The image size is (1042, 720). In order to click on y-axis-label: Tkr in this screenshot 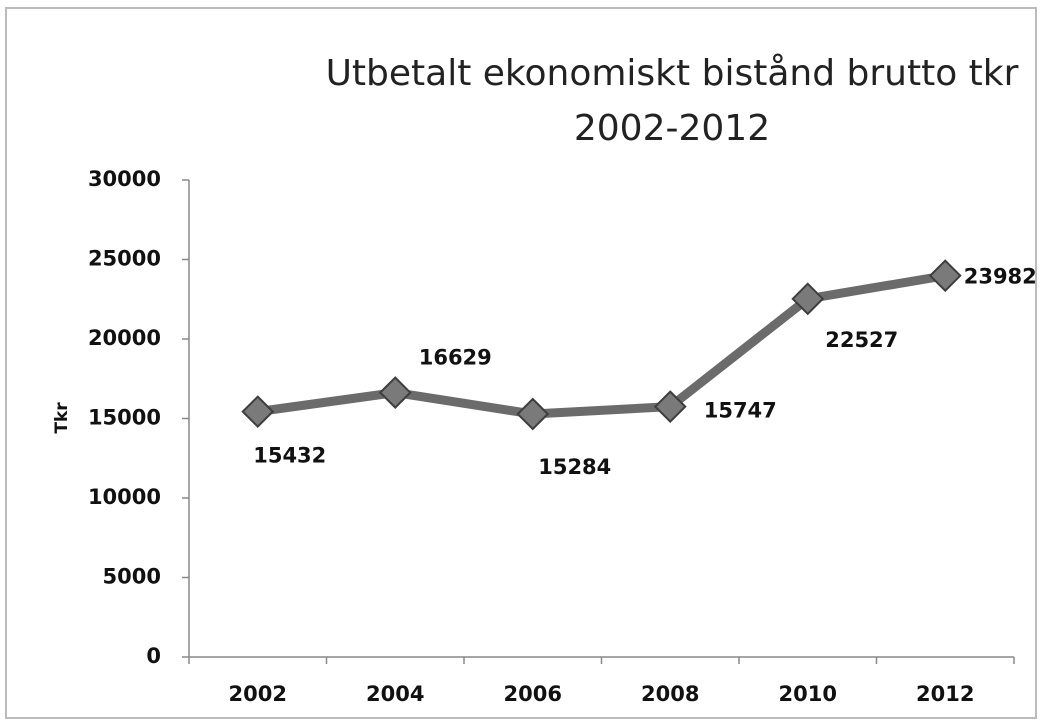, I will do `click(62, 418)`.